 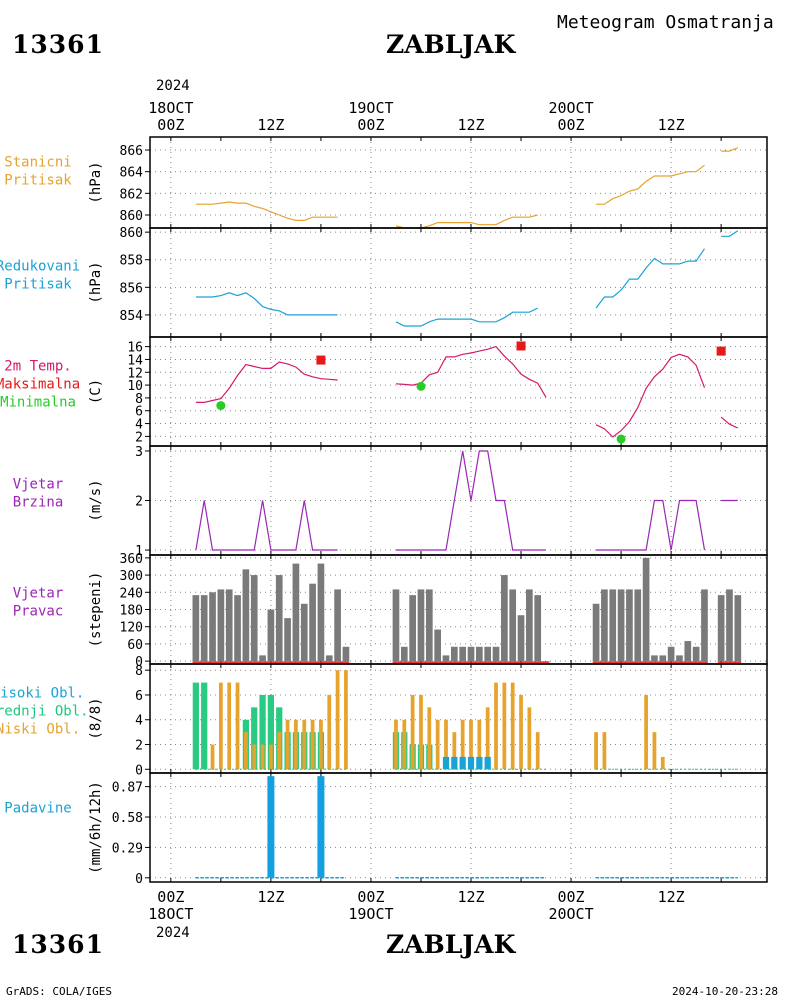 What do you see at coordinates (139, 551) in the screenshot?
I see `y-tick-label: 1` at bounding box center [139, 551].